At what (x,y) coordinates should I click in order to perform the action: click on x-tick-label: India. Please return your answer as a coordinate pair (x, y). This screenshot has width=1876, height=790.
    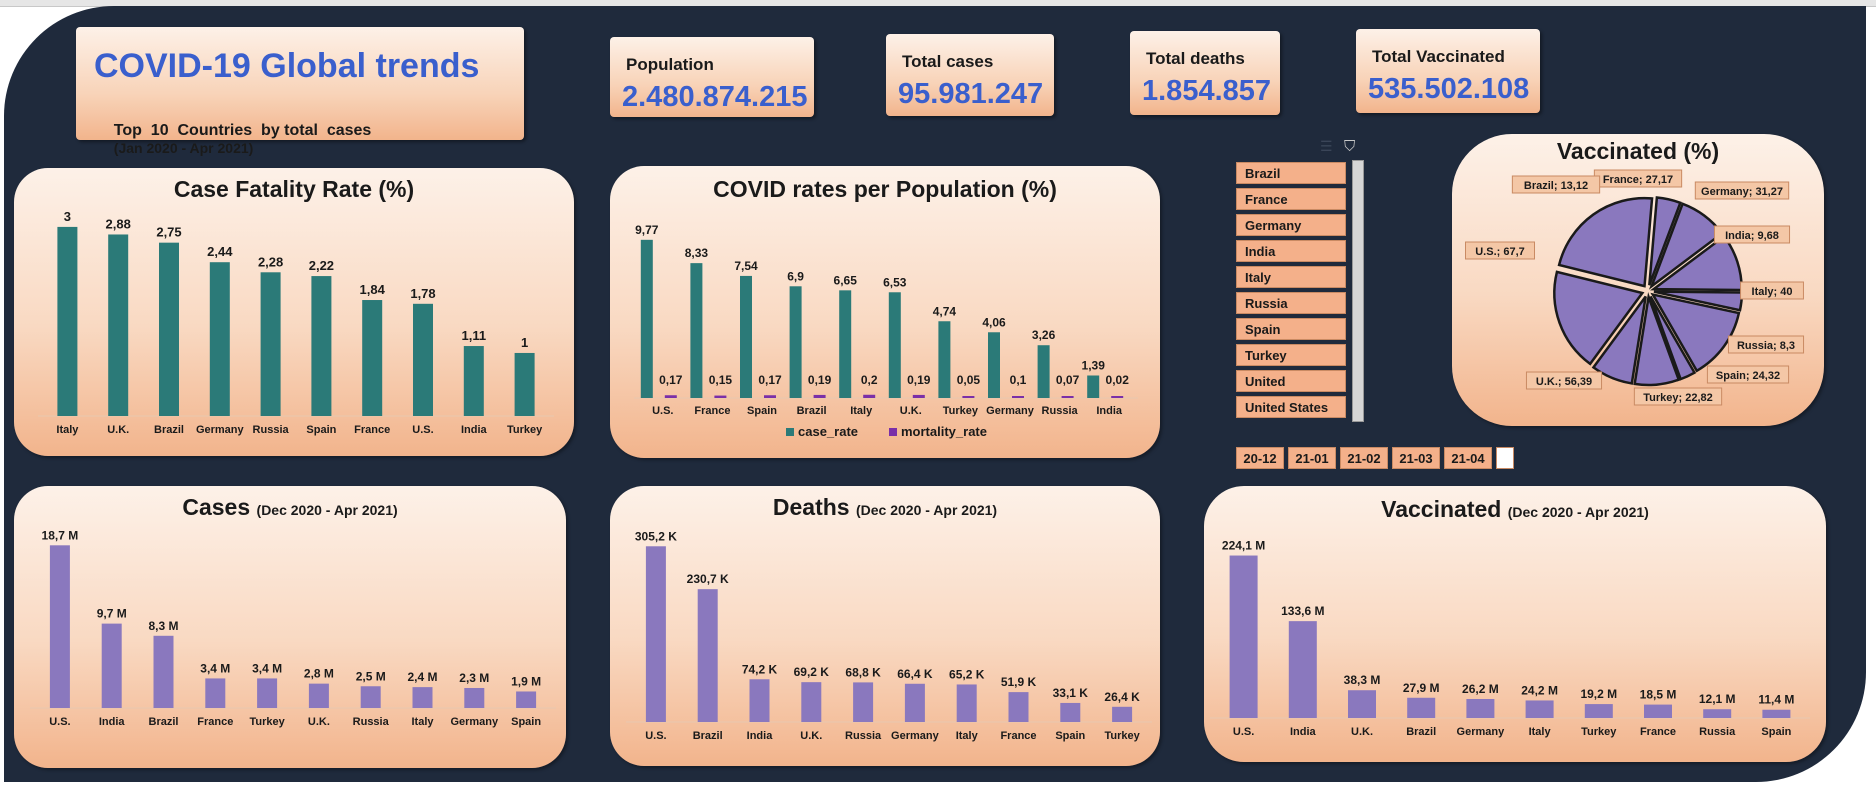
    Looking at the image, I should click on (1109, 411).